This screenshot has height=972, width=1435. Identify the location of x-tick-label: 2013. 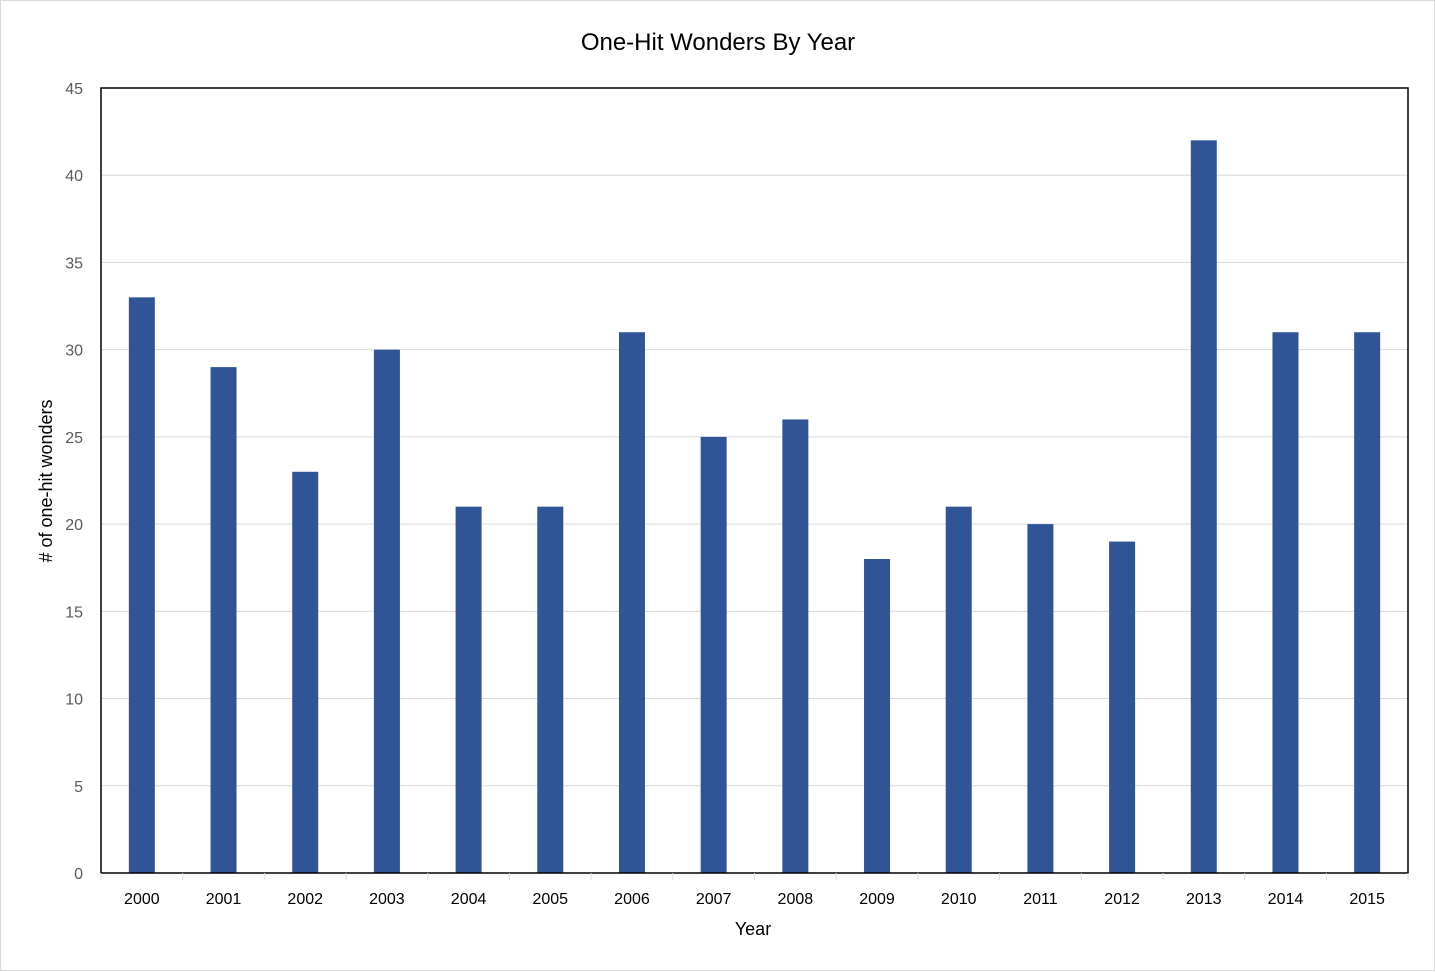
(1204, 899).